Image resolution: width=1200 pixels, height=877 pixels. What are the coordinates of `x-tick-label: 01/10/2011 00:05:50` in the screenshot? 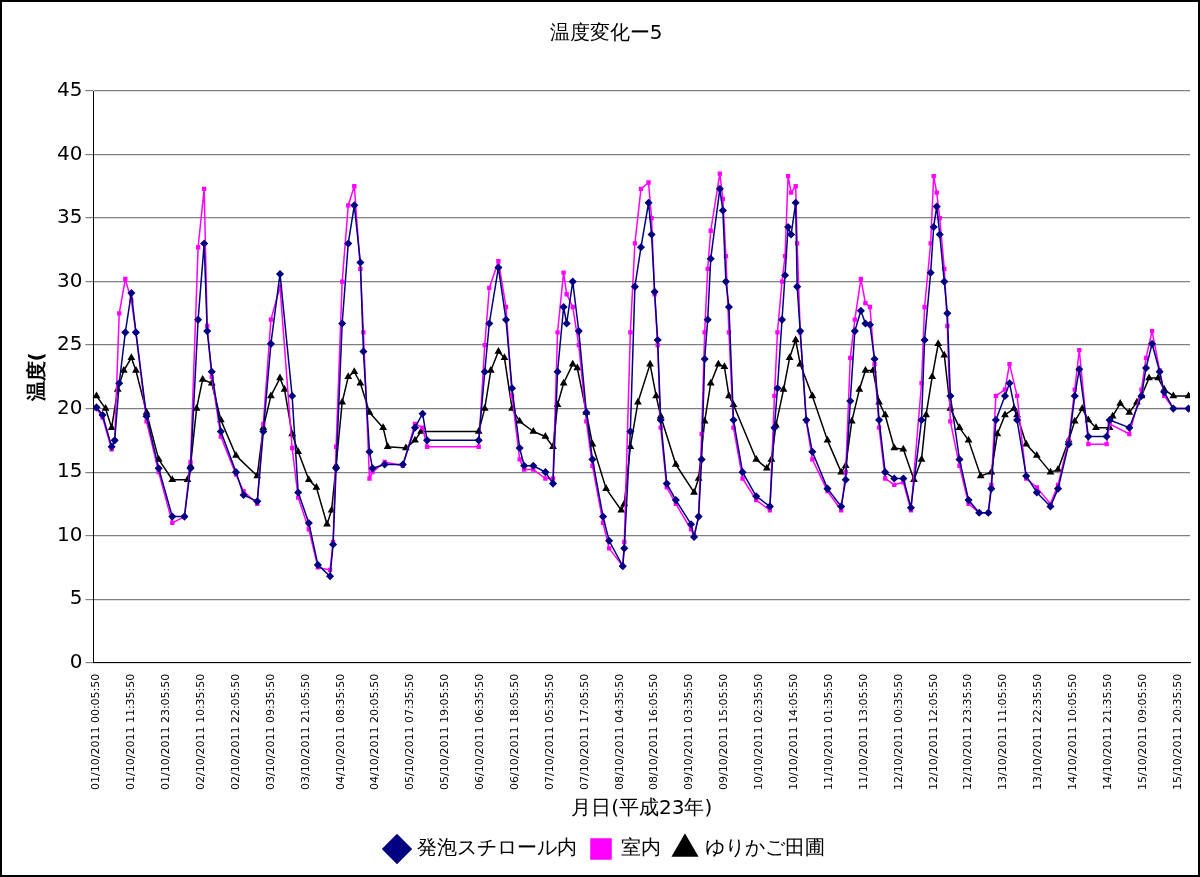 It's located at (96, 732).